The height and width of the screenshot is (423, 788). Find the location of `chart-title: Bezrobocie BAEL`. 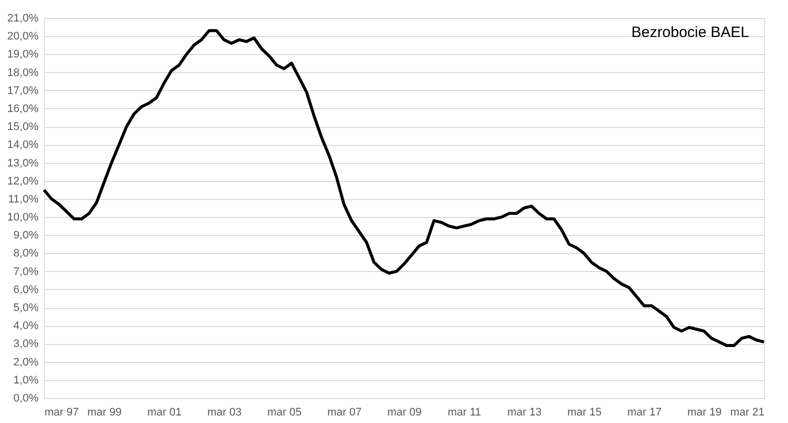

chart-title: Bezrobocie BAEL is located at coordinates (690, 32).